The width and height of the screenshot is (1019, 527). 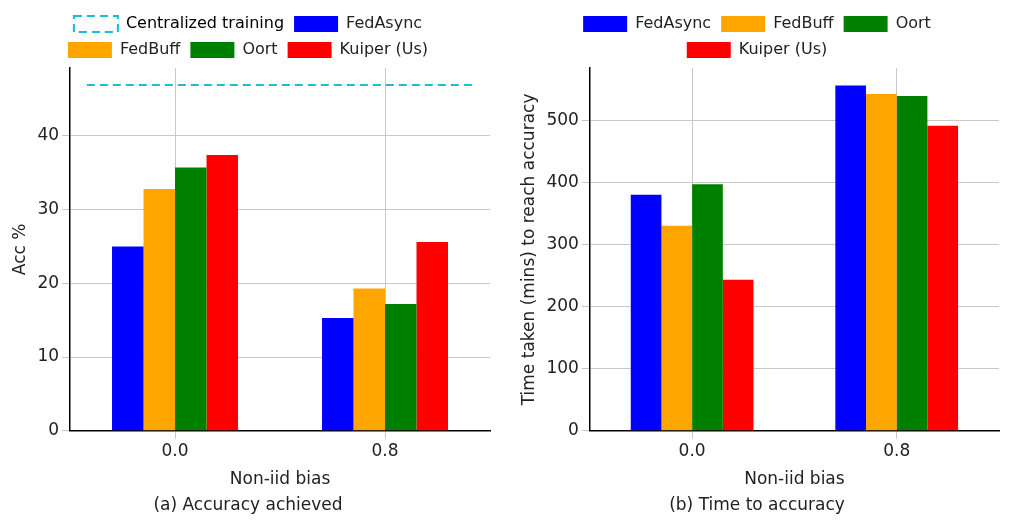 What do you see at coordinates (562, 304) in the screenshot?
I see `y-tick-label: 200` at bounding box center [562, 304].